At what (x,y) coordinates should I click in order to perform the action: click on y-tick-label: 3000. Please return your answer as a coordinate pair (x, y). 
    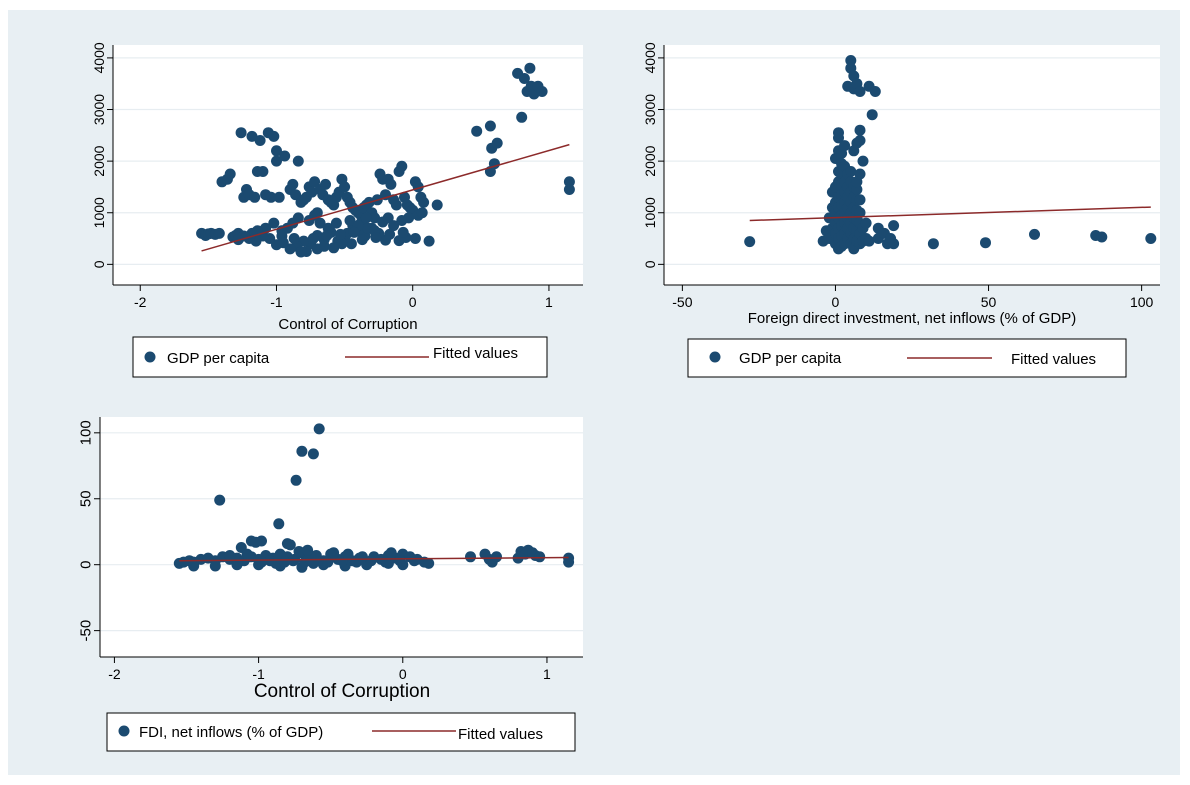
    Looking at the image, I should click on (650, 109).